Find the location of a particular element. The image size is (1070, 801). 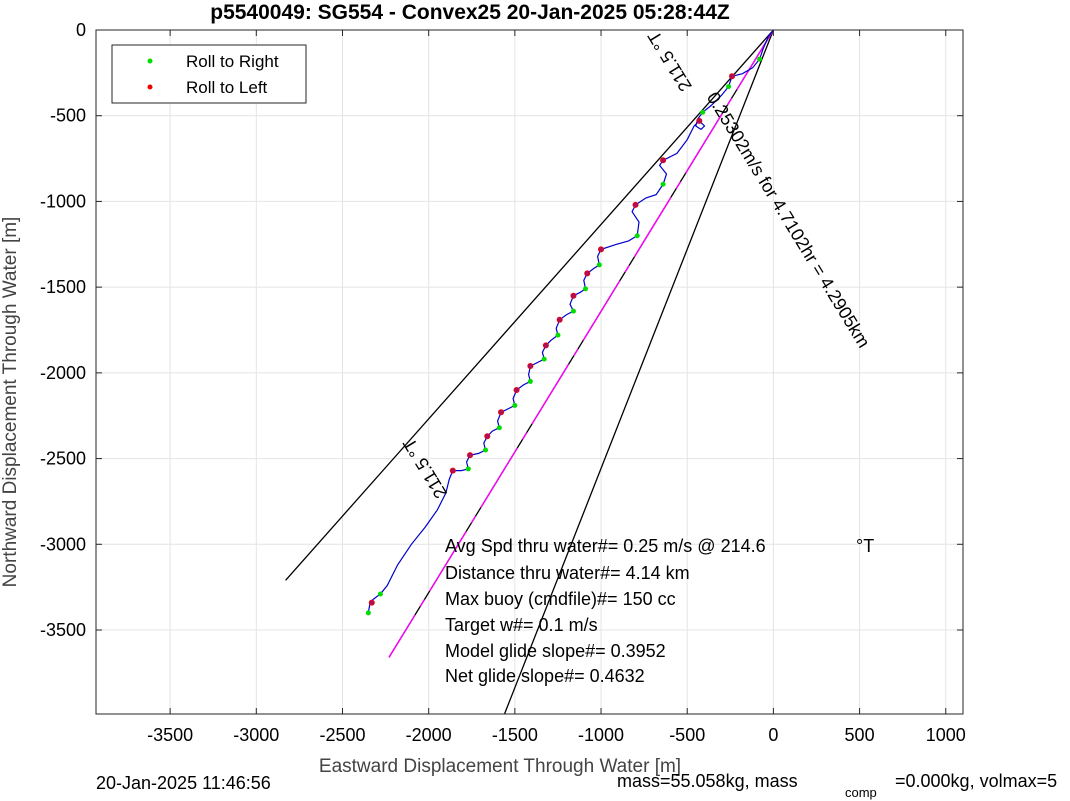

legend-box is located at coordinates (209, 74).